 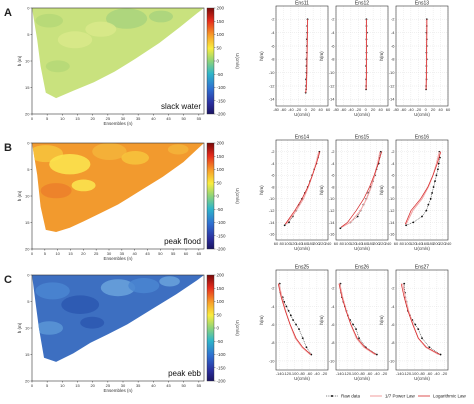 What do you see at coordinates (237, 61) in the screenshot?
I see `colorbar-label: U(cm/s)` at bounding box center [237, 61].